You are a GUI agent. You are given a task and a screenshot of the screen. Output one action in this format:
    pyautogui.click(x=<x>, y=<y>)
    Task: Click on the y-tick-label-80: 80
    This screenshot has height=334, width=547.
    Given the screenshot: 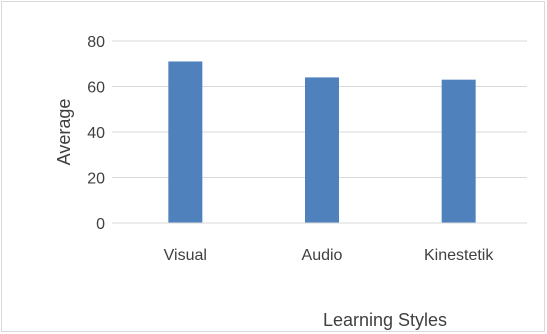 What is the action you would take?
    pyautogui.click(x=96, y=42)
    